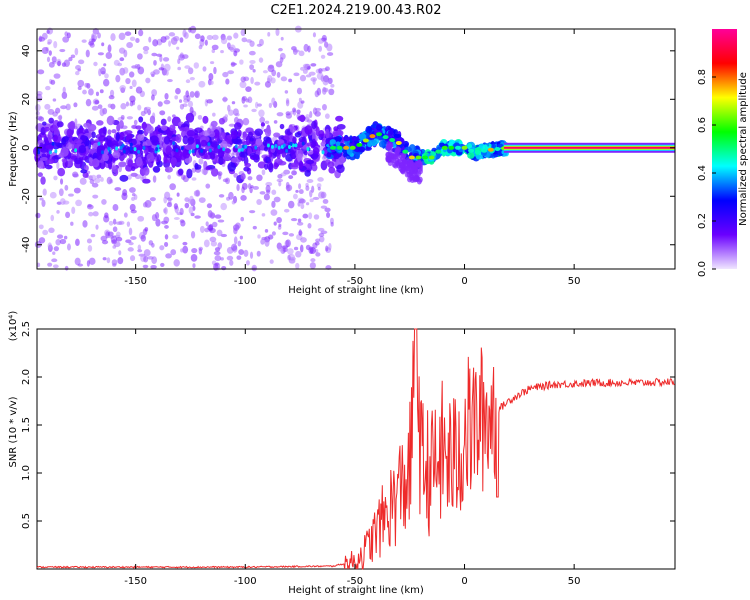  I want to click on snr-y-tick-label: 2.0, so click(26, 377).